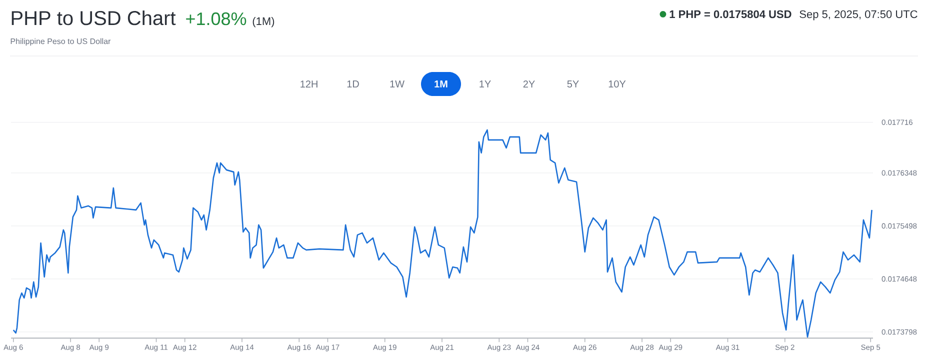  Describe the element at coordinates (859, 15) in the screenshot. I see `text: Sep 5, 2025, 07:50 UTC` at that location.